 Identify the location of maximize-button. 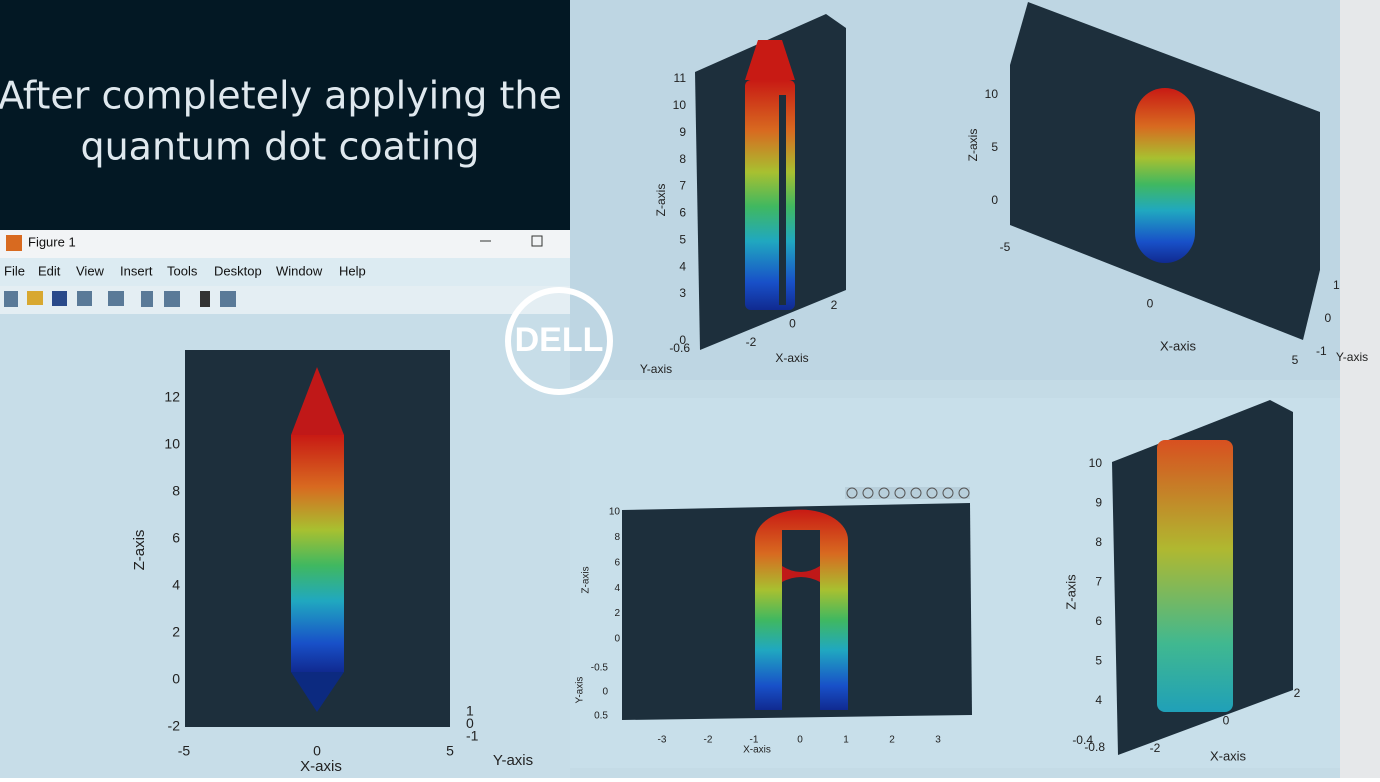
(537, 241).